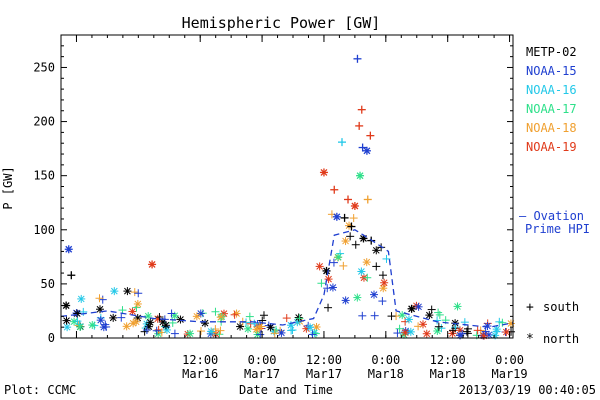 Image resolution: width=600 pixels, height=400 pixels. I want to click on y-tick-label: 100, so click(44, 230).